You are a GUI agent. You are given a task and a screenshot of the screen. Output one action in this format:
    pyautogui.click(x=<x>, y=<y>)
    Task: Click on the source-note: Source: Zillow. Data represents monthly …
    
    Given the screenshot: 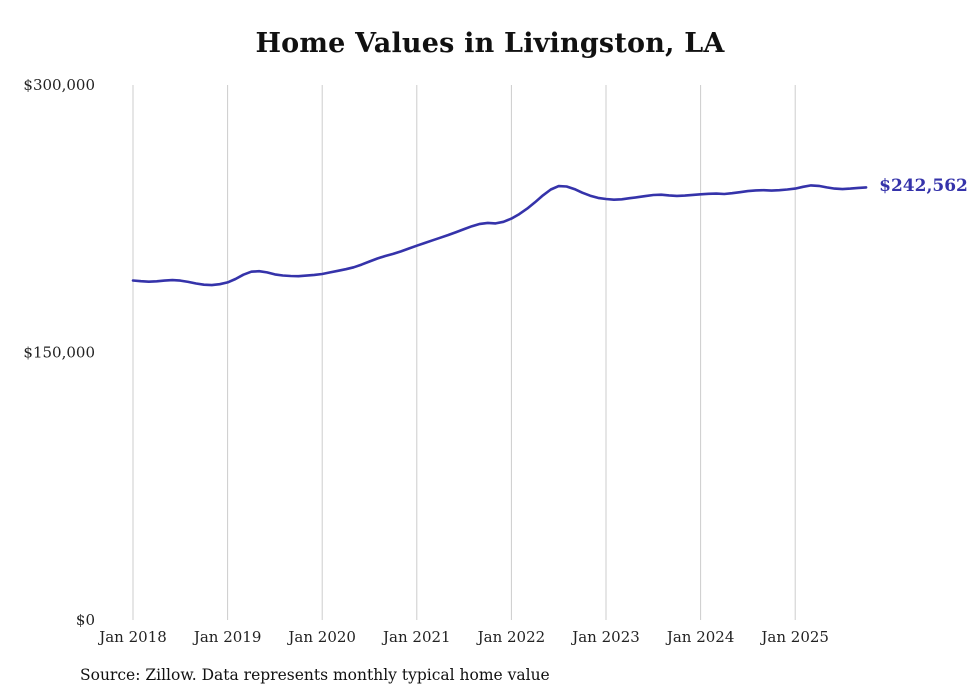 What is the action you would take?
    pyautogui.click(x=315, y=675)
    